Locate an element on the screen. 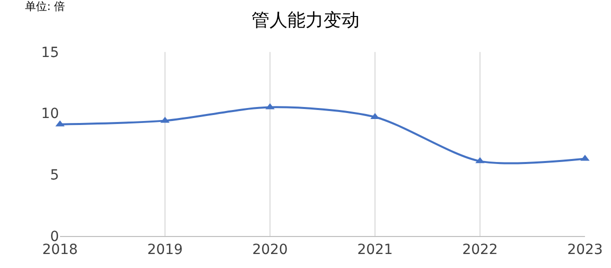 This screenshot has height=268, width=611. x-tick-label: 2022 is located at coordinates (480, 250).